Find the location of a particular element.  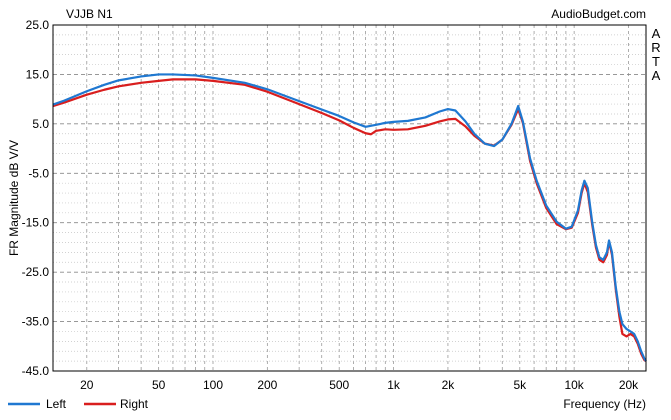

x-tick-label: 10k is located at coordinates (574, 385).